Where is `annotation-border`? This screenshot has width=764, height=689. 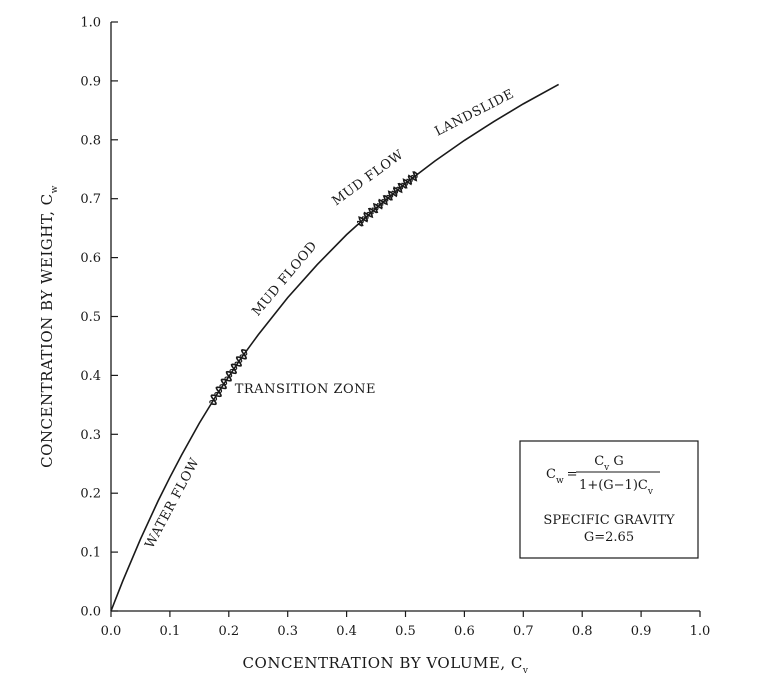 annotation-border is located at coordinates (609, 499).